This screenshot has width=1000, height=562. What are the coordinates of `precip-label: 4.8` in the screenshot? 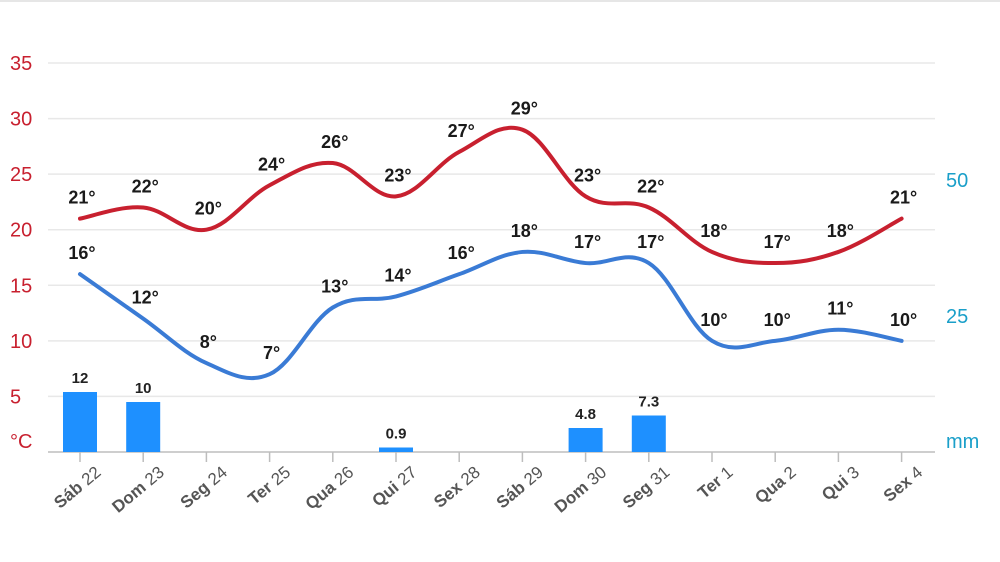 It's located at (585, 414).